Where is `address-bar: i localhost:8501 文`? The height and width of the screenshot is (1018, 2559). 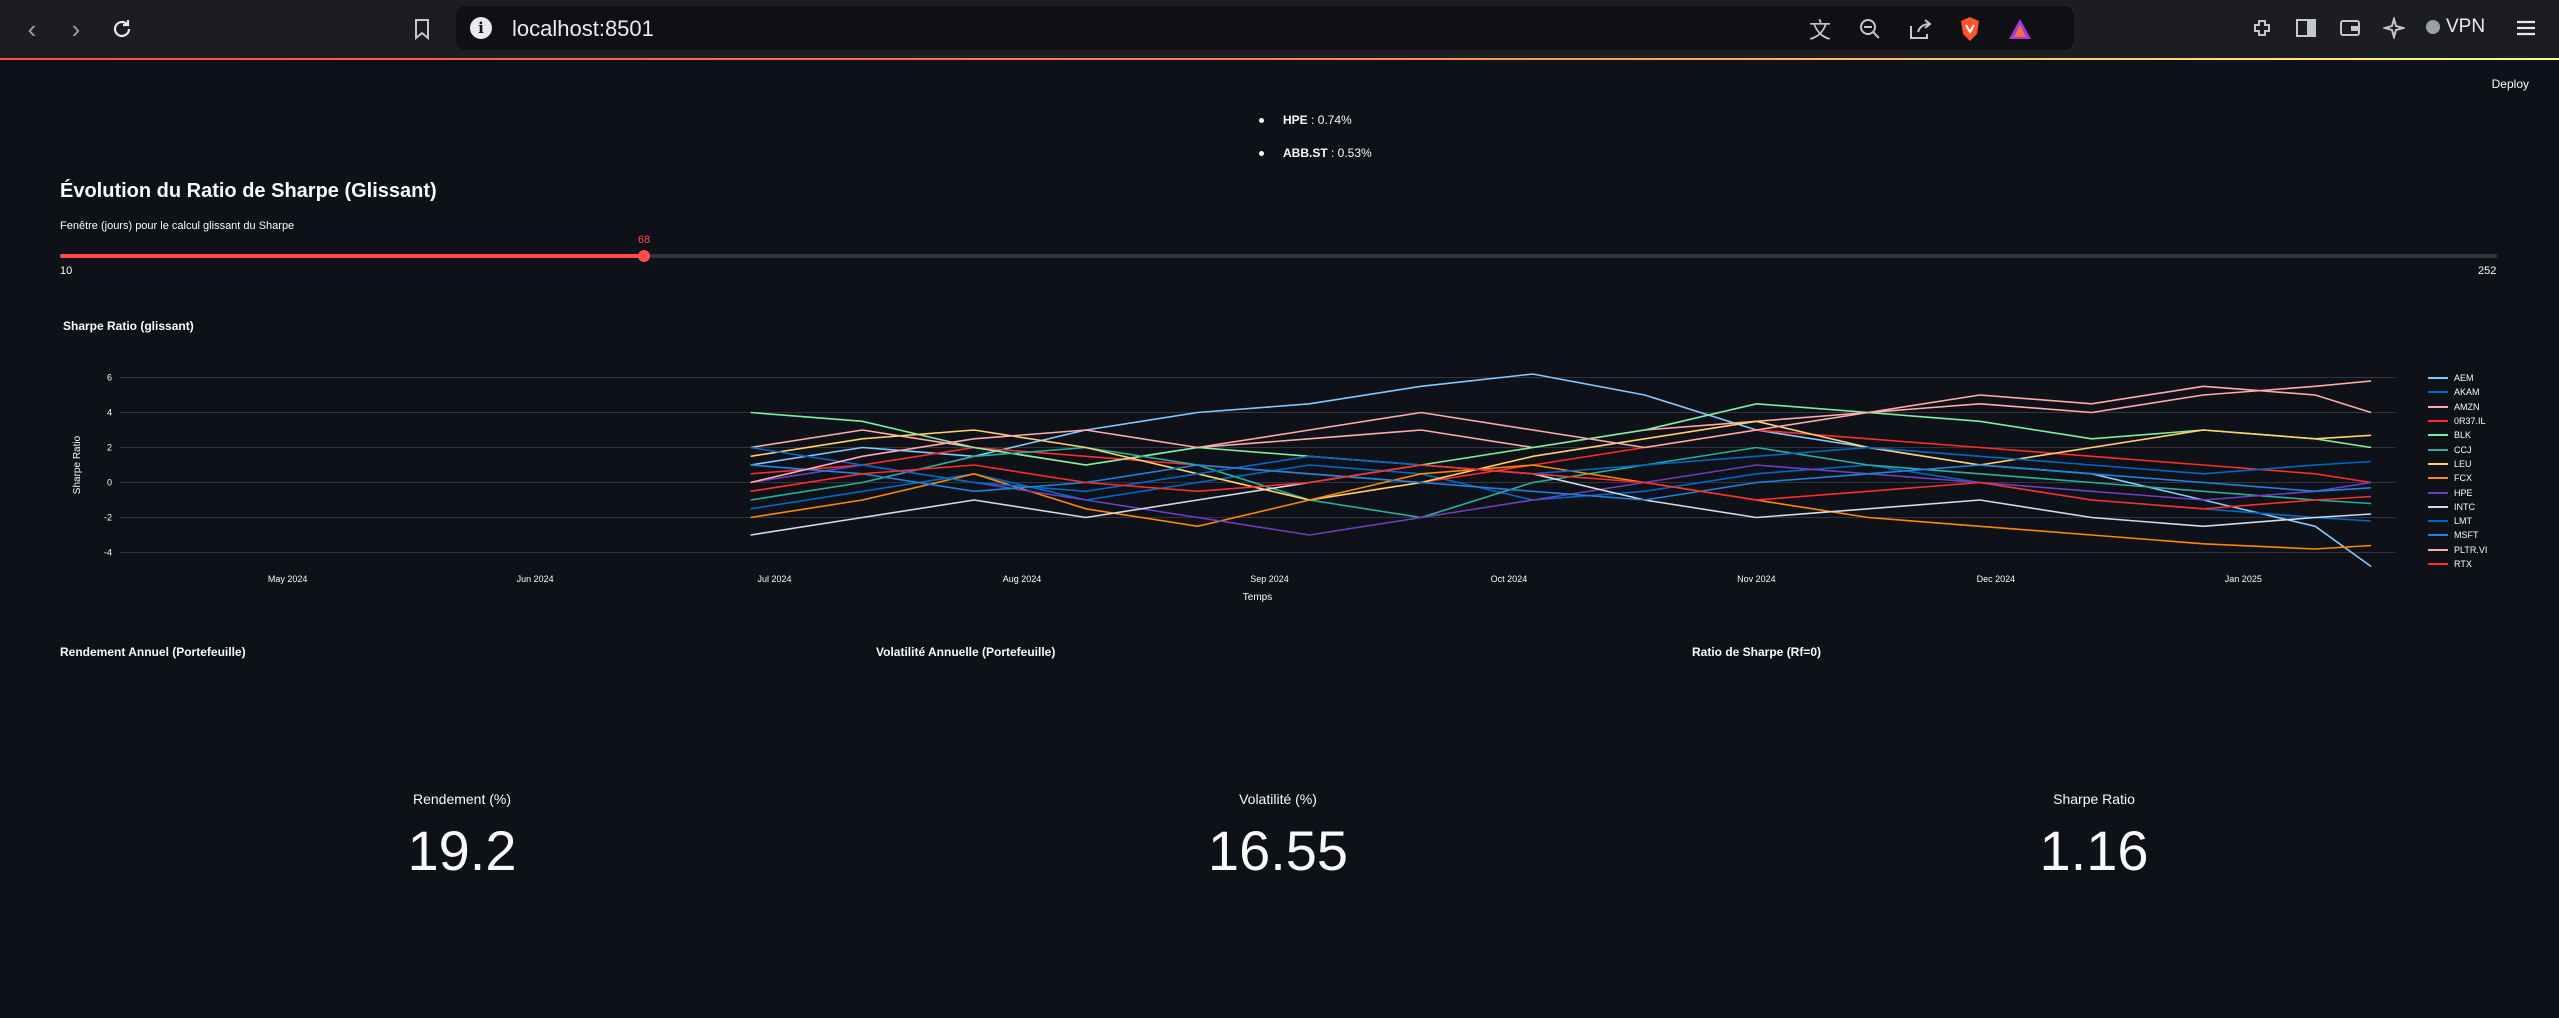
address-bar: i localhost:8501 文 is located at coordinates (1265, 28).